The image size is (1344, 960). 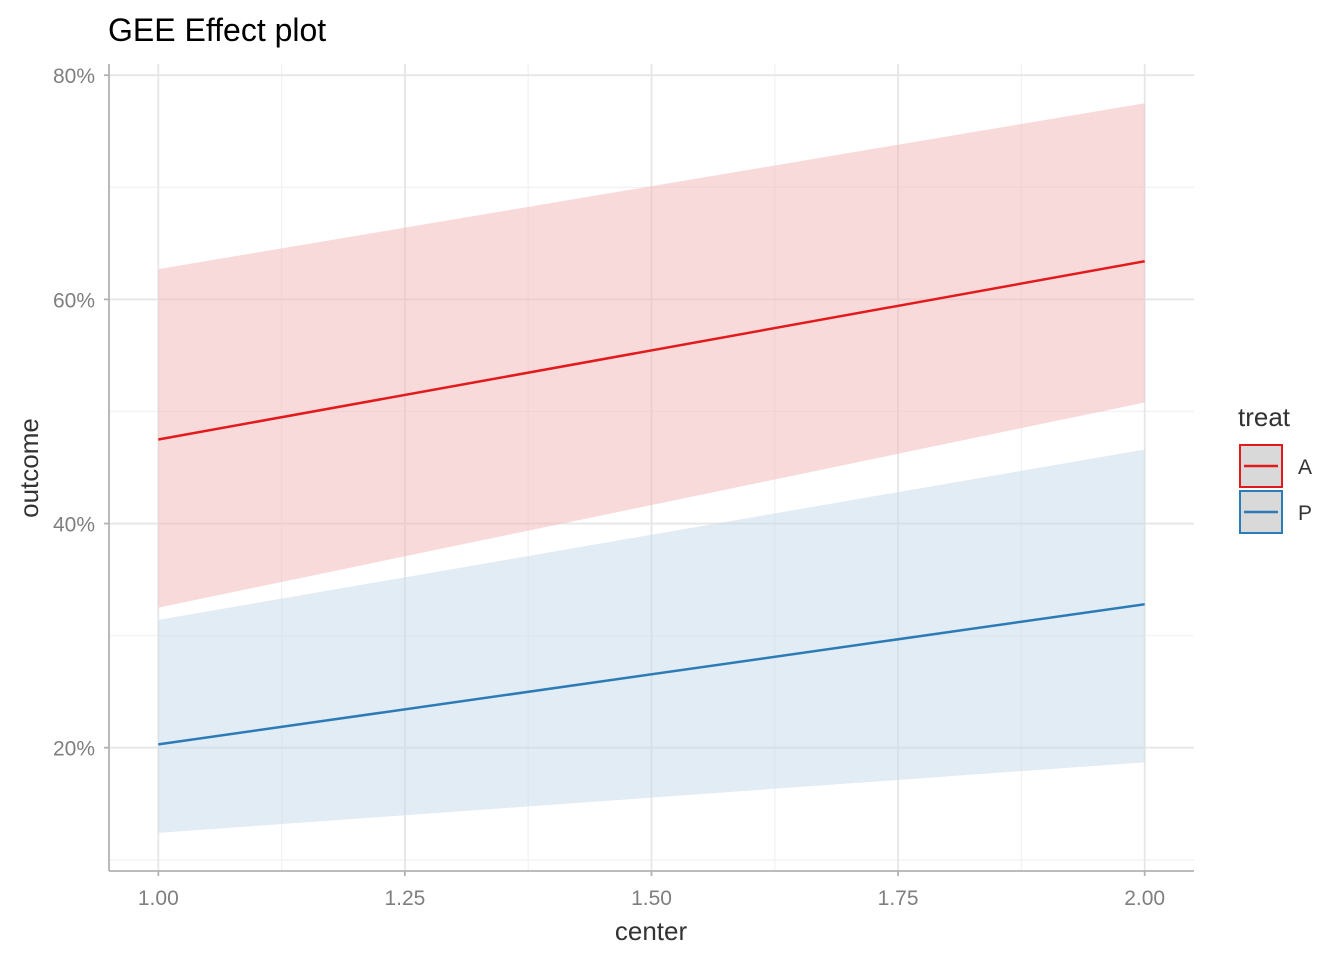 What do you see at coordinates (651, 350) in the screenshot?
I see `line-a` at bounding box center [651, 350].